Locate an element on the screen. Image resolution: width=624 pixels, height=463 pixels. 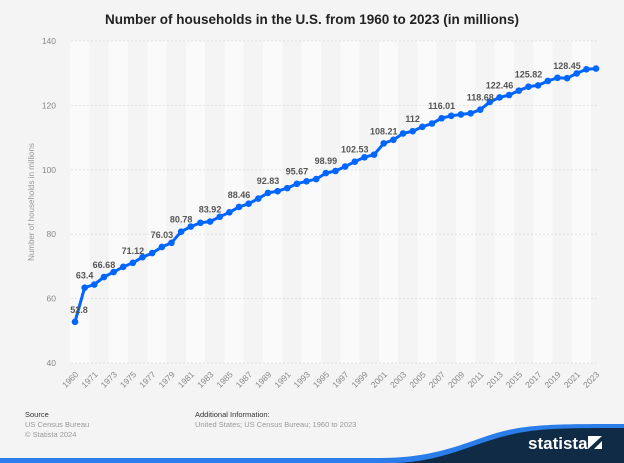
x-tick-label: 1993 is located at coordinates (302, 379).